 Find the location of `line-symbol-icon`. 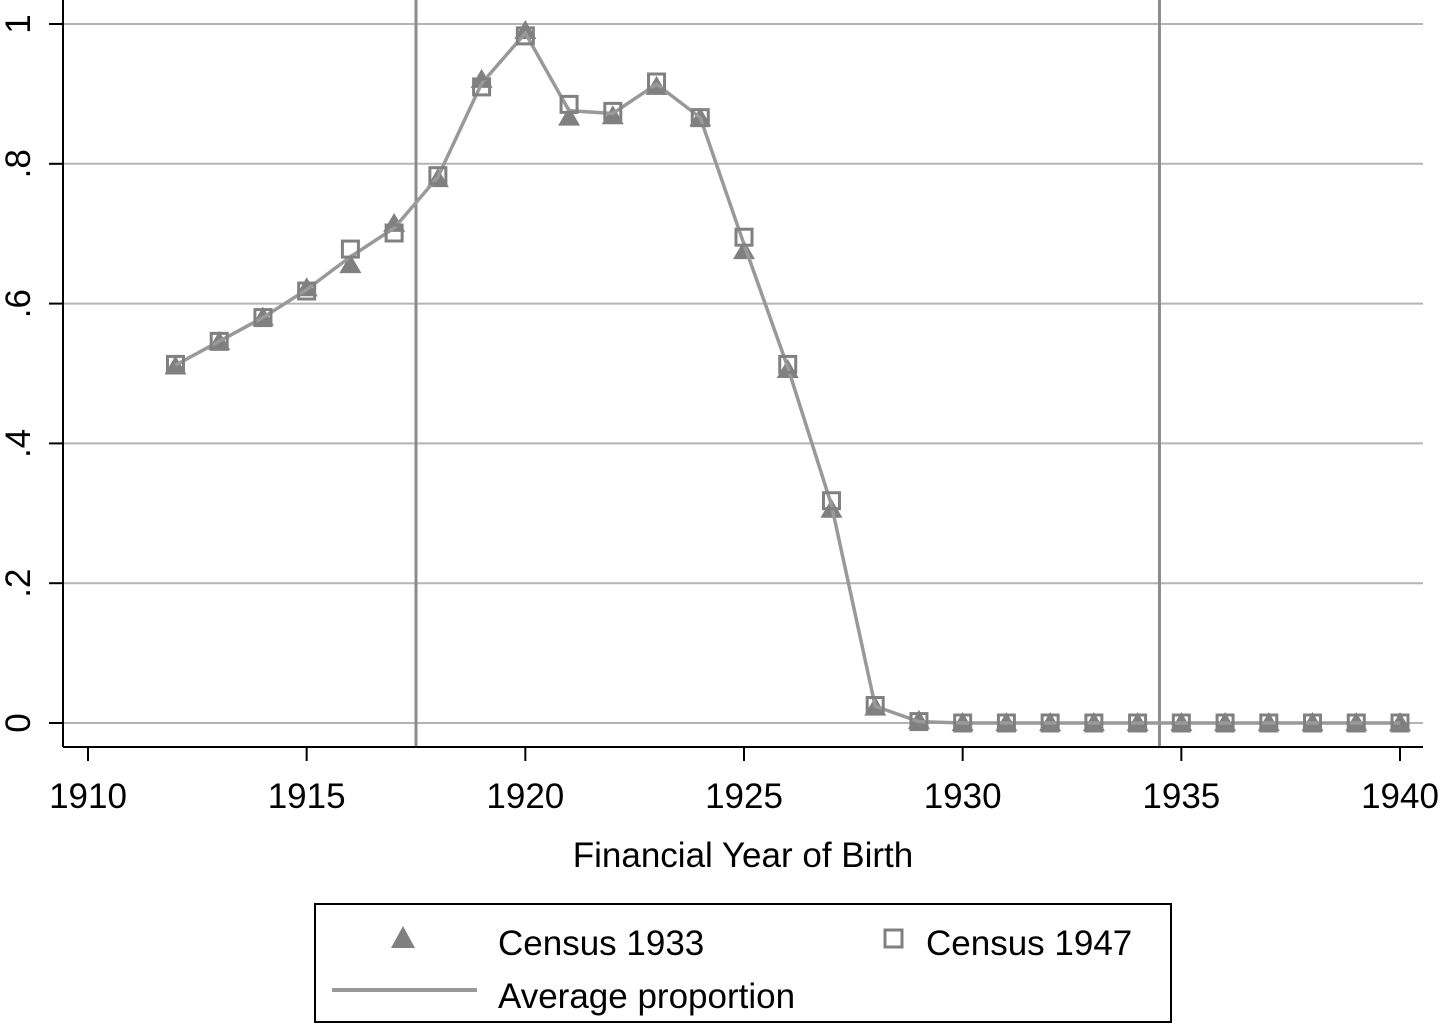

line-symbol-icon is located at coordinates (404, 990).